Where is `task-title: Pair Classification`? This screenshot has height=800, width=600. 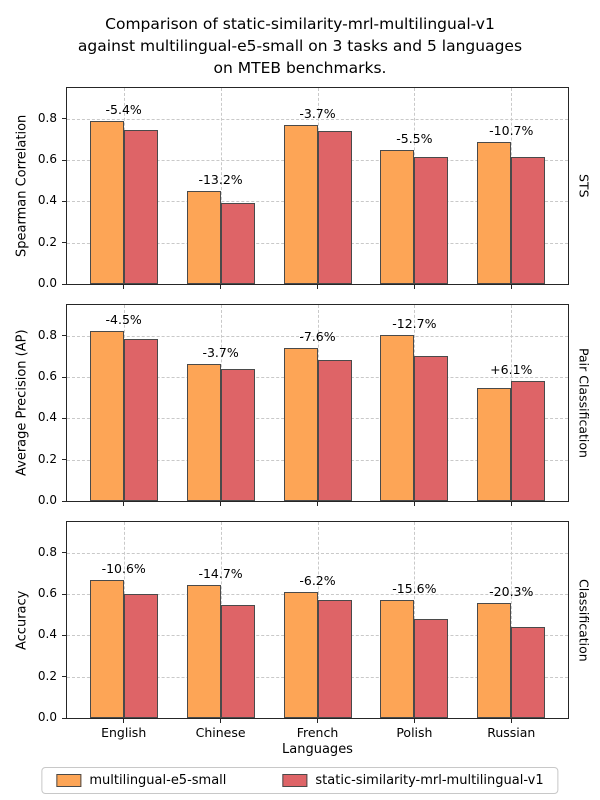
task-title: Pair Classification is located at coordinates (584, 403).